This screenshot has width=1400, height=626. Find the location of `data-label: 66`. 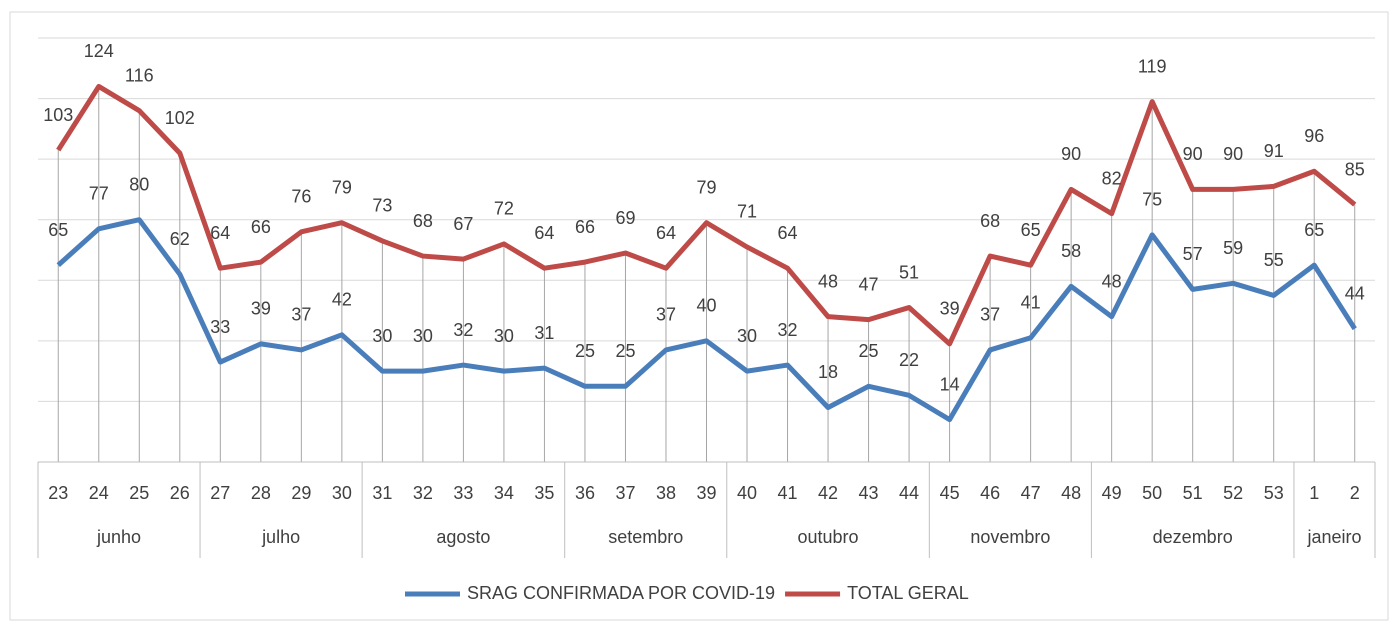

data-label: 66 is located at coordinates (261, 227).